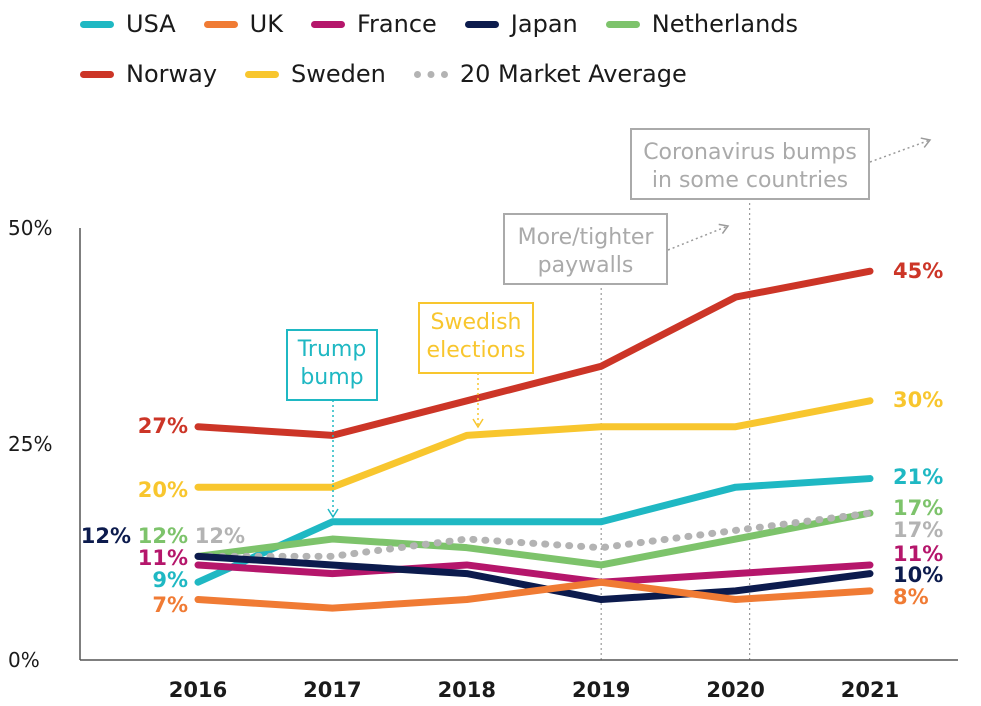  What do you see at coordinates (338, 74) in the screenshot?
I see `legend-label-sweden: Sweden` at bounding box center [338, 74].